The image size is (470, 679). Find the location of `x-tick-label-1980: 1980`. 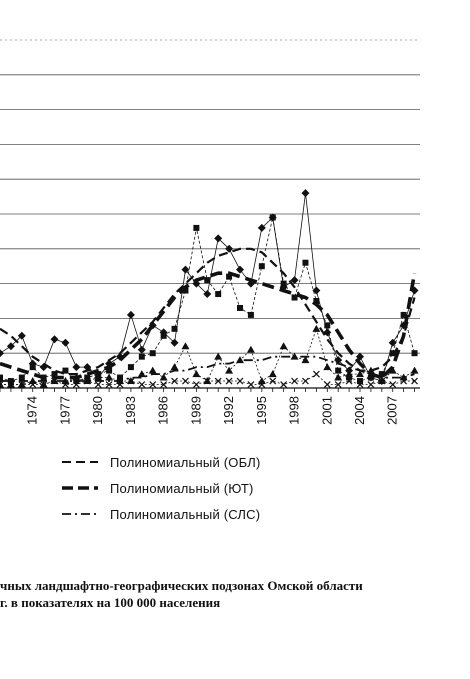

x-tick-label-1980: 1980 is located at coordinates (97, 410).